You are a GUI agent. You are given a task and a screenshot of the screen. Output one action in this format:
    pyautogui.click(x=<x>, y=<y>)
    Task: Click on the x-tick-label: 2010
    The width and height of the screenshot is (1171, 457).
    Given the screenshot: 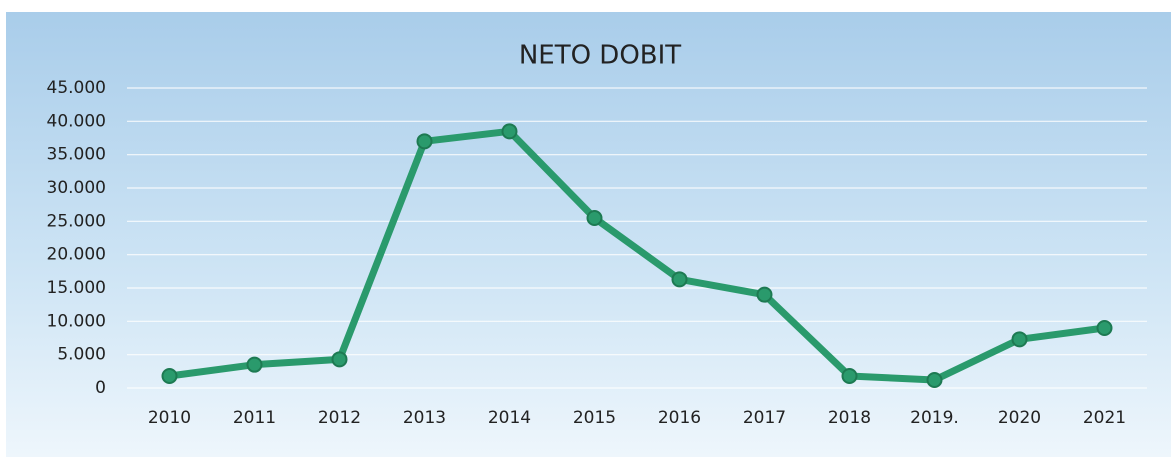 What is the action you would take?
    pyautogui.click(x=169, y=418)
    